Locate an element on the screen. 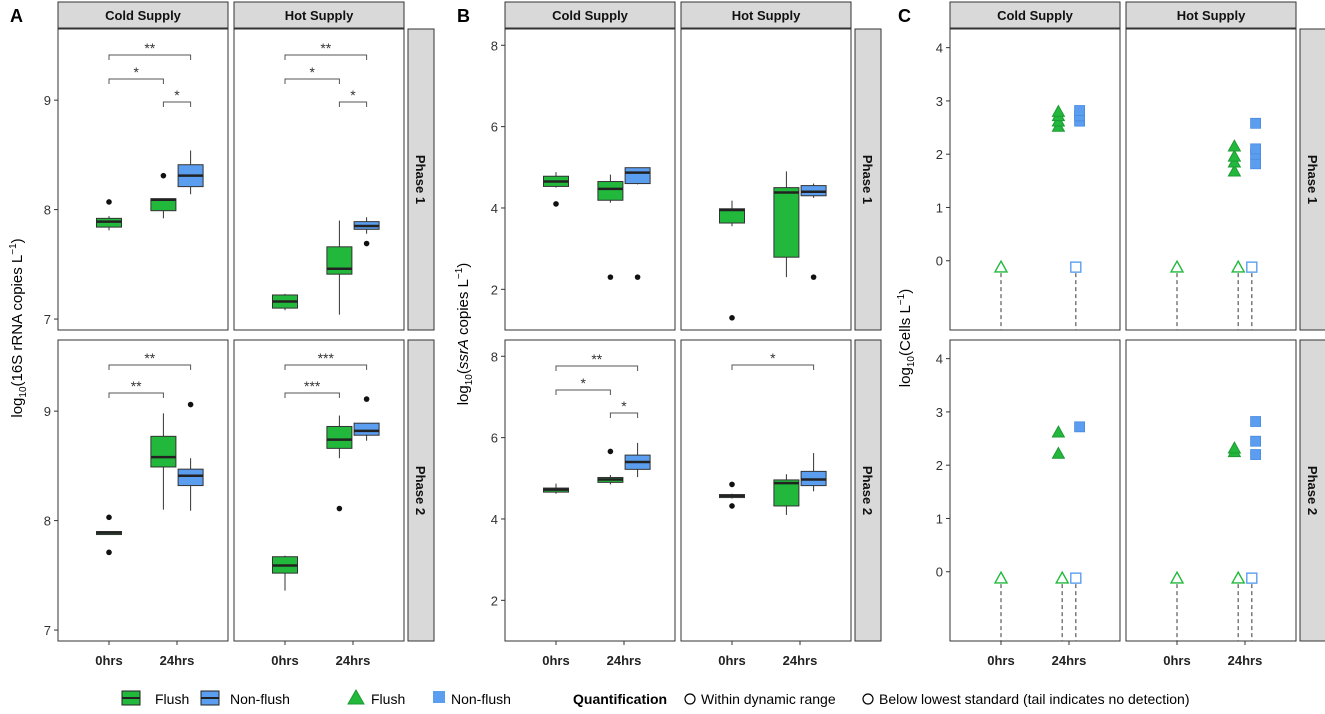 This screenshot has width=1325, height=714. legend-point-nonflush-key is located at coordinates (439, 697).